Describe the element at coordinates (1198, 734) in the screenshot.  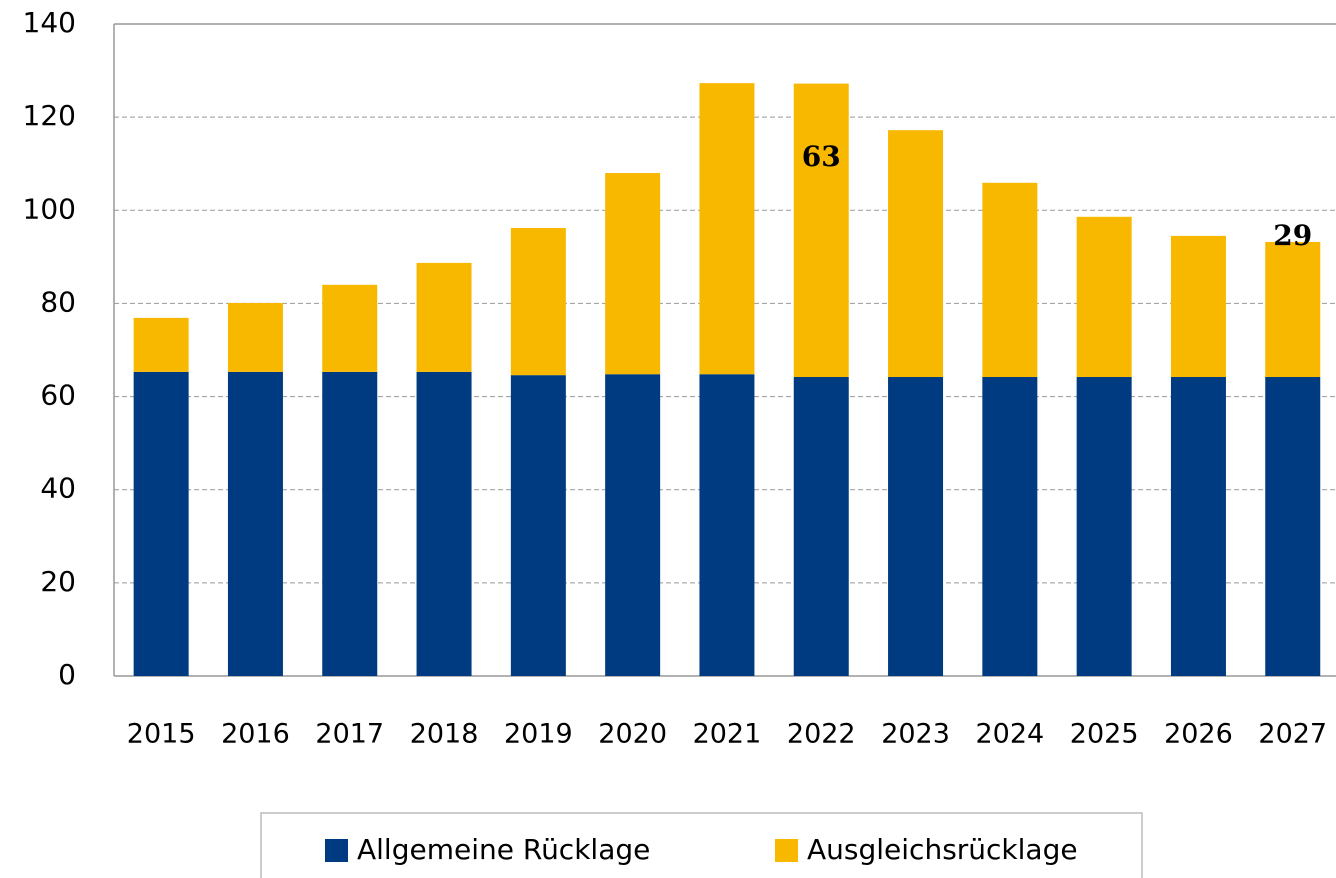
I see `x-tick-label: 2026` at that location.